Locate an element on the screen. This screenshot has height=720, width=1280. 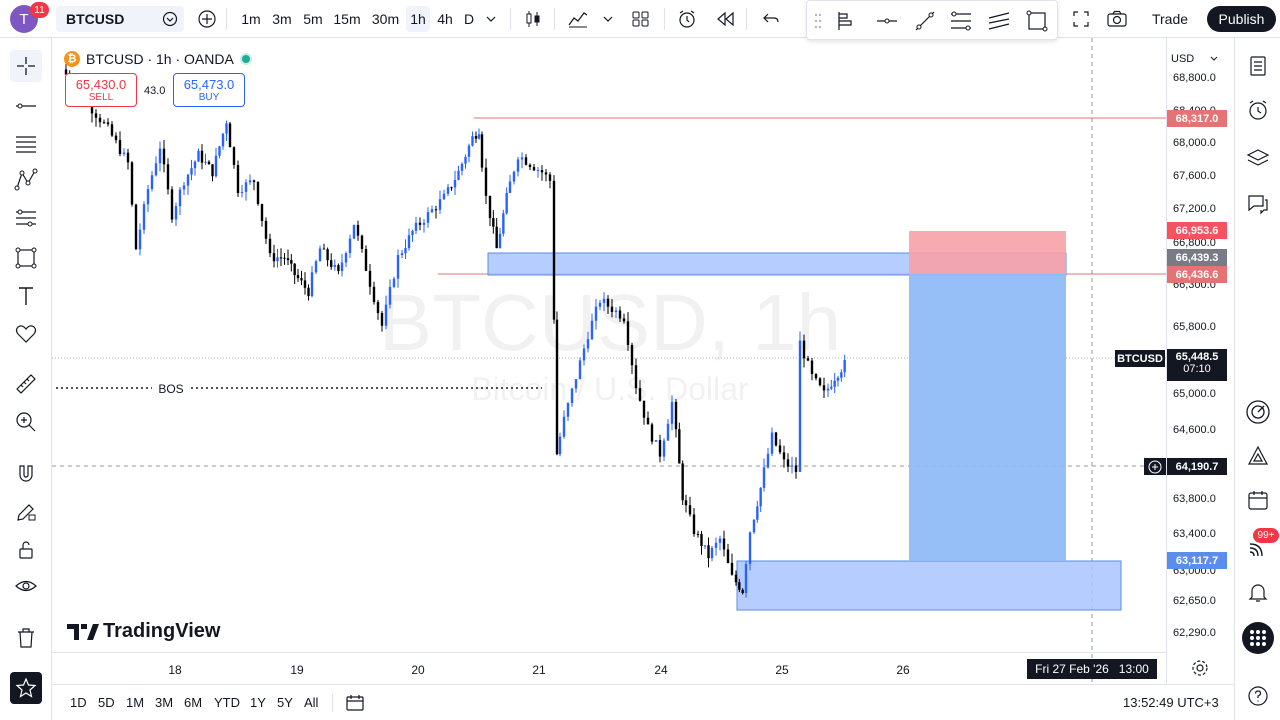
parallel-channel-icon is located at coordinates (999, 21).